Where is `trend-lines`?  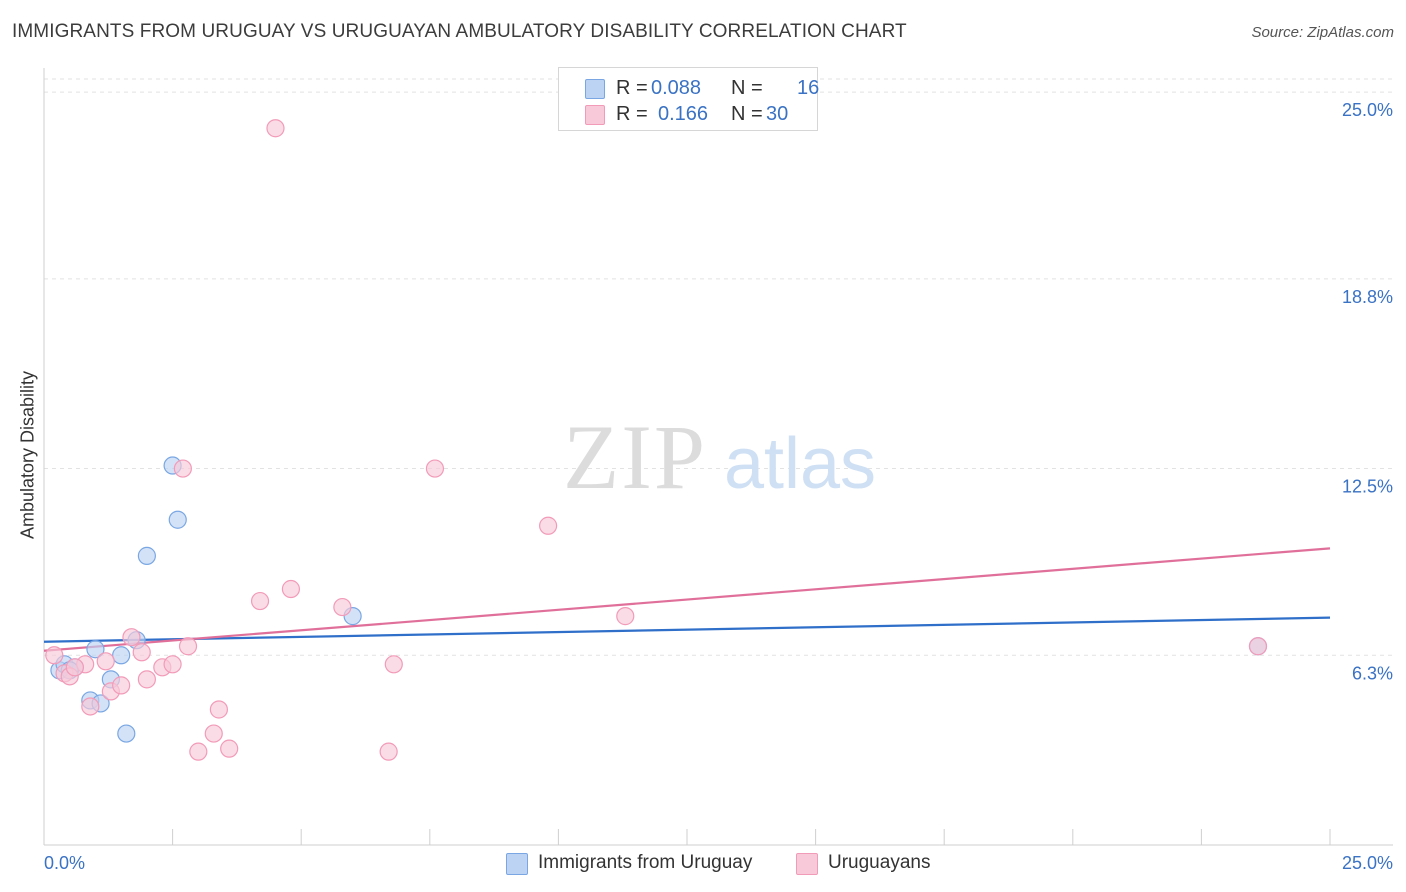
trend-lines is located at coordinates (687, 599).